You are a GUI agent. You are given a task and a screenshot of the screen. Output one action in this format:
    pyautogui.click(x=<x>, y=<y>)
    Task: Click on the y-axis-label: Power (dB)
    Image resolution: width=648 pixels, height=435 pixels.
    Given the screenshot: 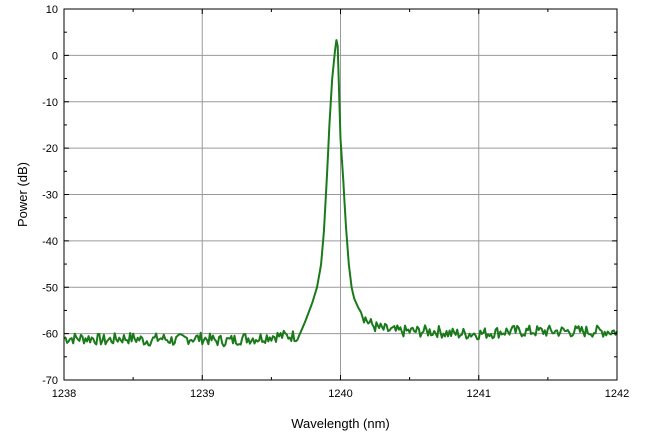 What is the action you would take?
    pyautogui.click(x=22, y=194)
    